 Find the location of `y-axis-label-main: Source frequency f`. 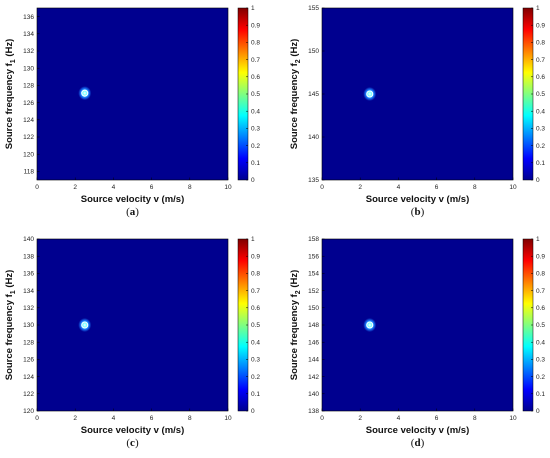

y-axis-label-main: Source frequency f is located at coordinates (294, 105).